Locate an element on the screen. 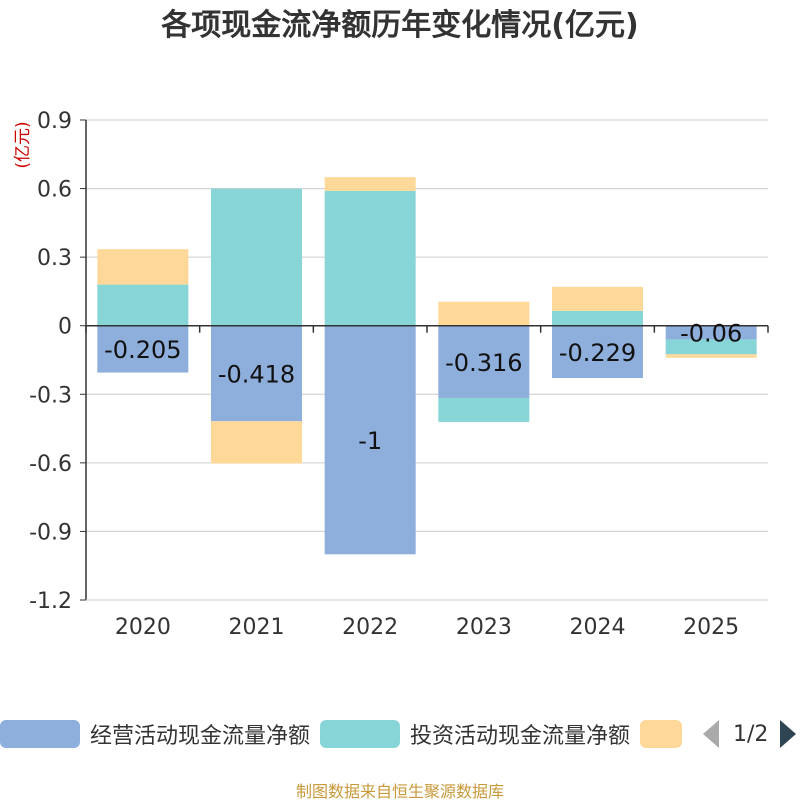 Image resolution: width=800 pixels, height=802 pixels. legend-swatch-financing is located at coordinates (661, 734).